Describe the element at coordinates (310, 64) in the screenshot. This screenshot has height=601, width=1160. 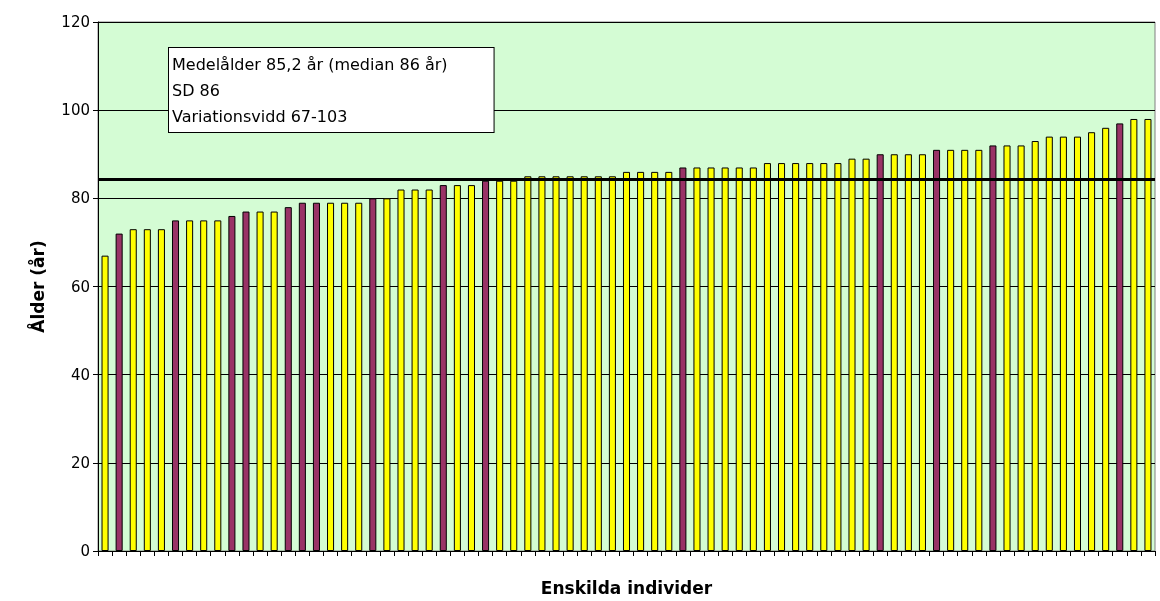
I see `annotation: Medelålder 85,2 år (median 86 år)` at that location.